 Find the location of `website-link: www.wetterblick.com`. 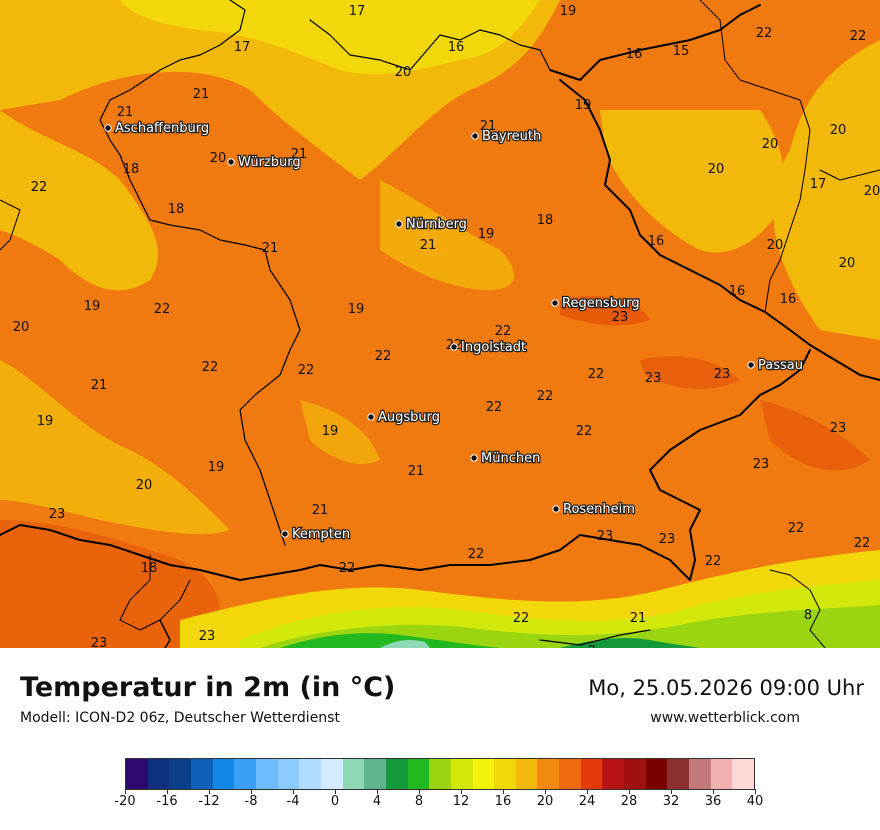

website-link: www.wetterblick.com is located at coordinates (725, 718).